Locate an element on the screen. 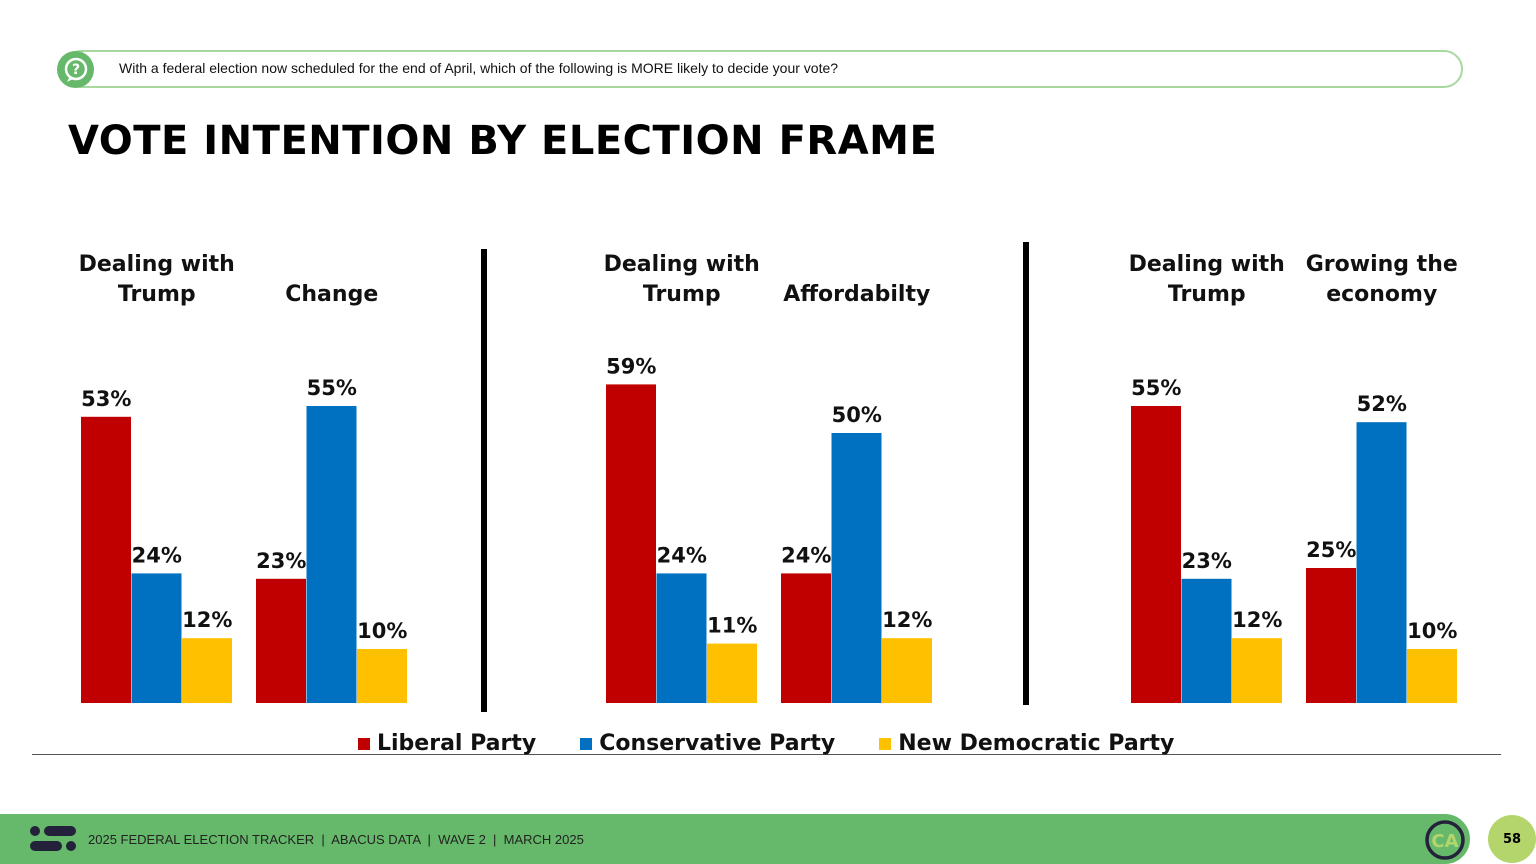 The image size is (1536, 864). data-label: 59% is located at coordinates (631, 366).